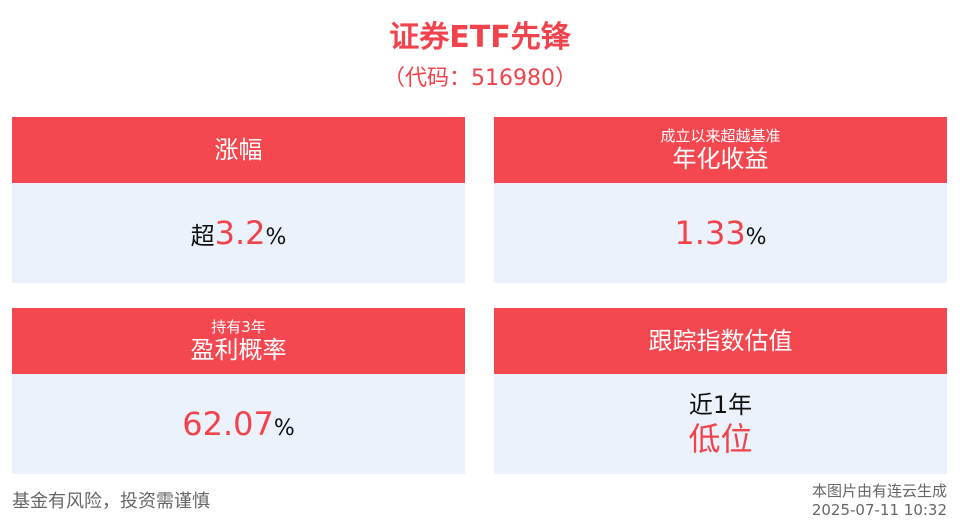 This screenshot has height=528, width=960. I want to click on gain-card: 涨幅 超 3.2 %, so click(238, 200).